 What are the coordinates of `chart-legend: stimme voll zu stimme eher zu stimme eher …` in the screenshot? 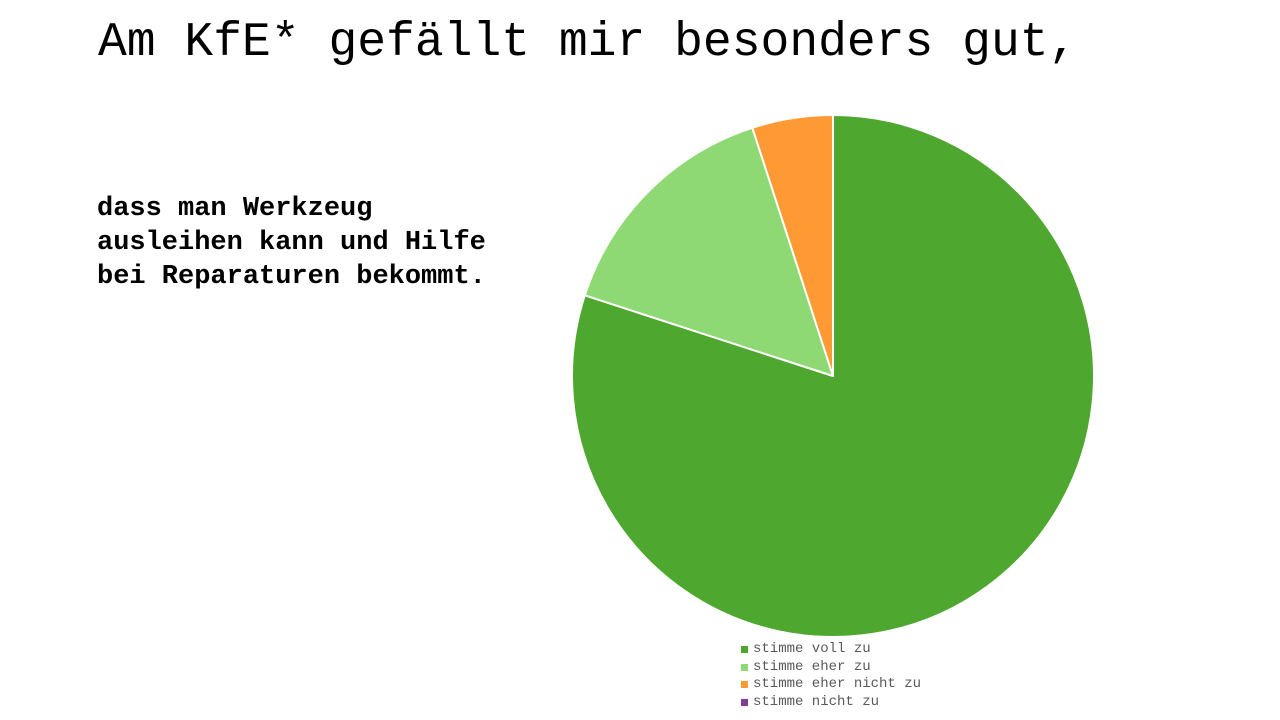 It's located at (831, 676).